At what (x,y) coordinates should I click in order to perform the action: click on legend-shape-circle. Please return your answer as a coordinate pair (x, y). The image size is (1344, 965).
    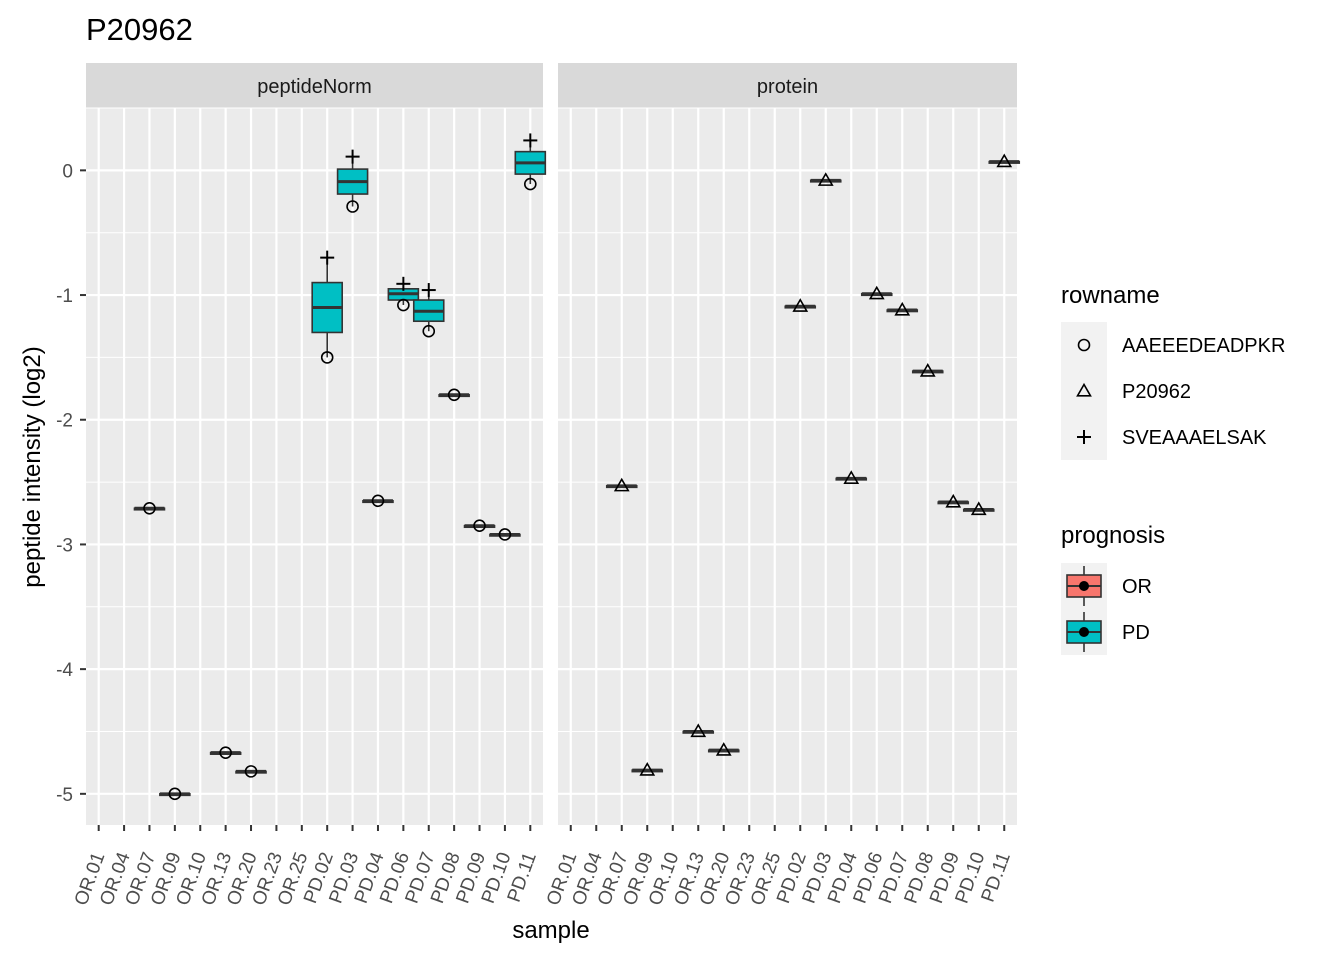
    Looking at the image, I should click on (1084, 345).